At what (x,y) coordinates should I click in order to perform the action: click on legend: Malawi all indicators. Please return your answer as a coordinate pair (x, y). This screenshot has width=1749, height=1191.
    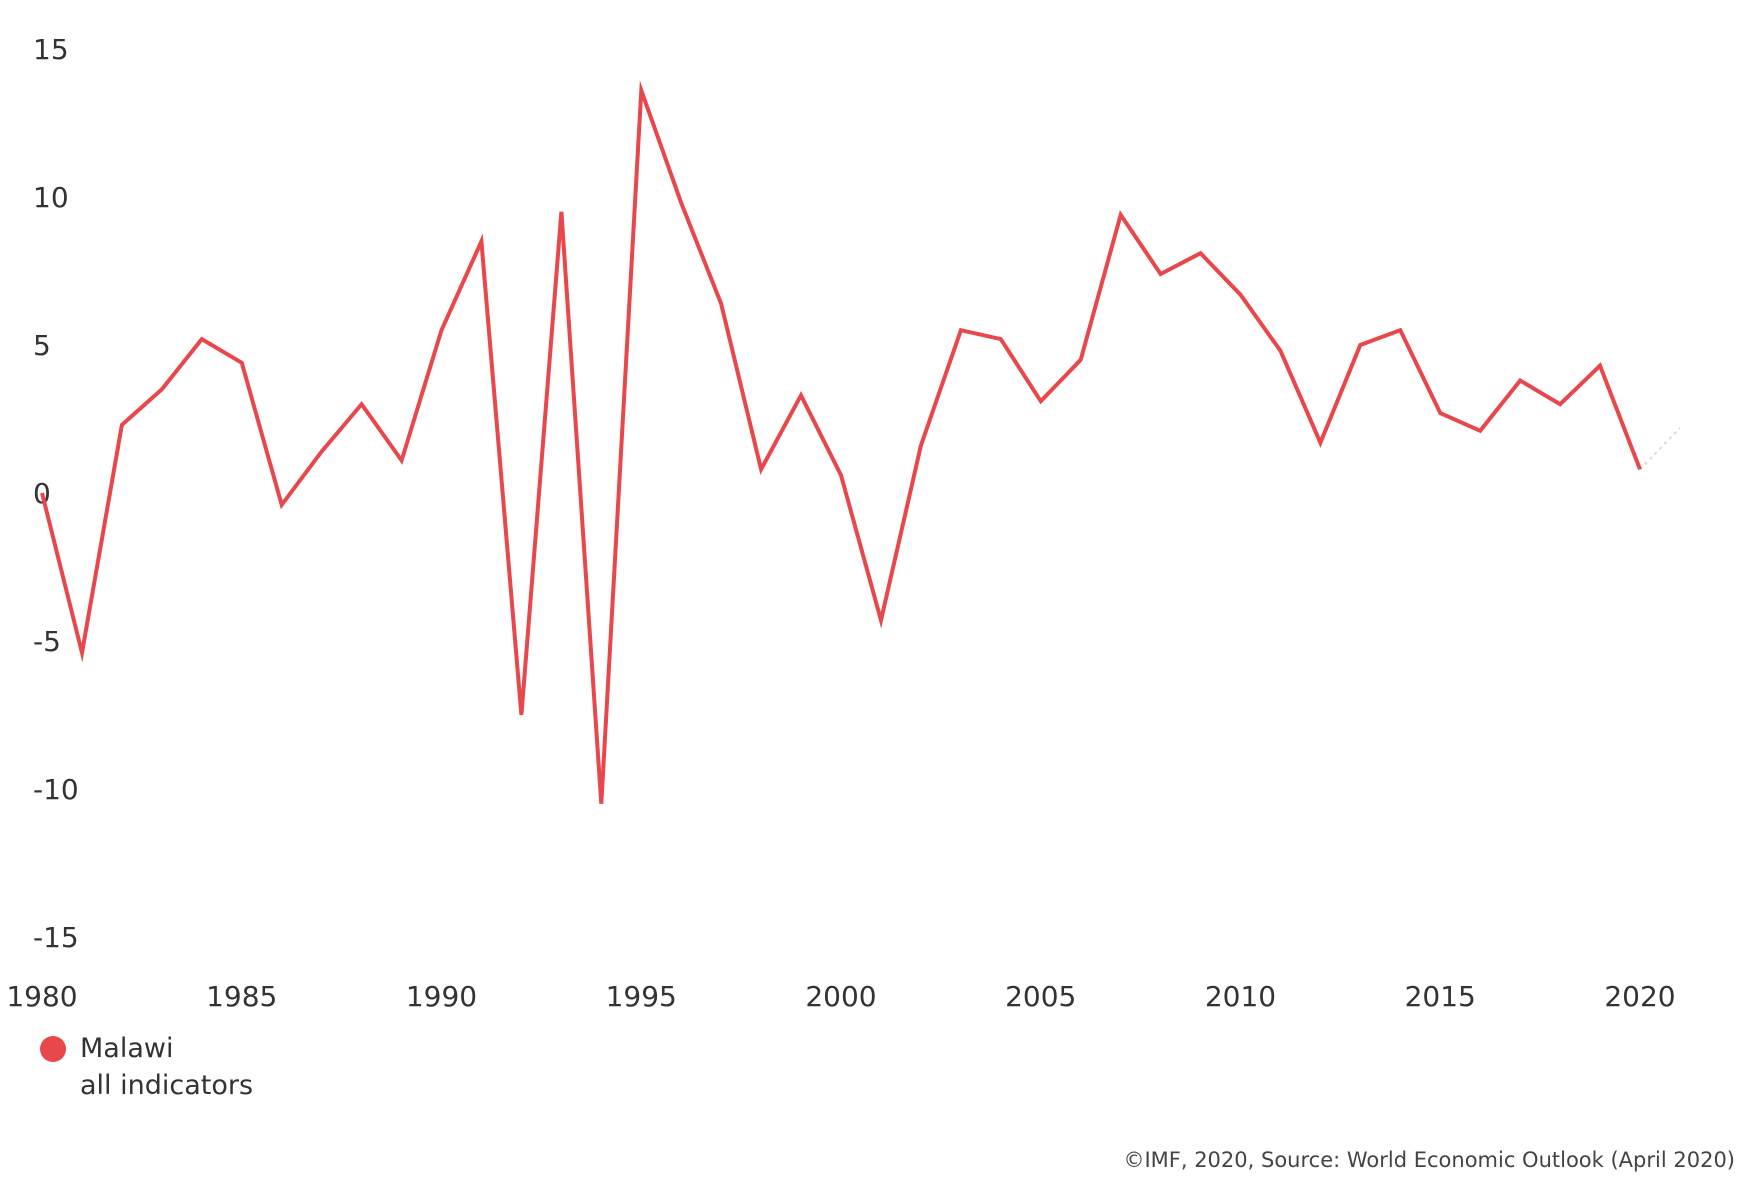
    Looking at the image, I should click on (146, 1067).